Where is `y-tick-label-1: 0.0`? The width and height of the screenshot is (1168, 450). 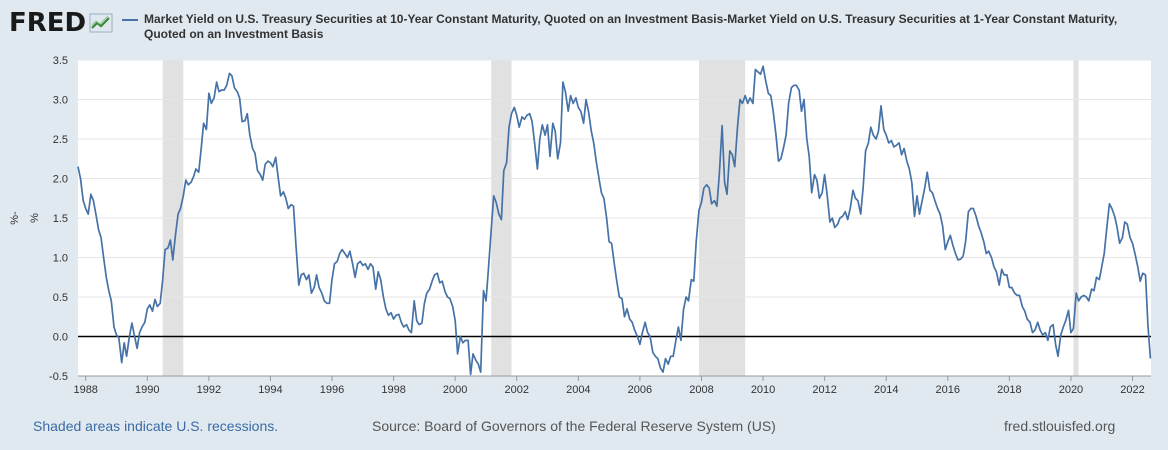 y-tick-label-1: 0.0 is located at coordinates (60, 338).